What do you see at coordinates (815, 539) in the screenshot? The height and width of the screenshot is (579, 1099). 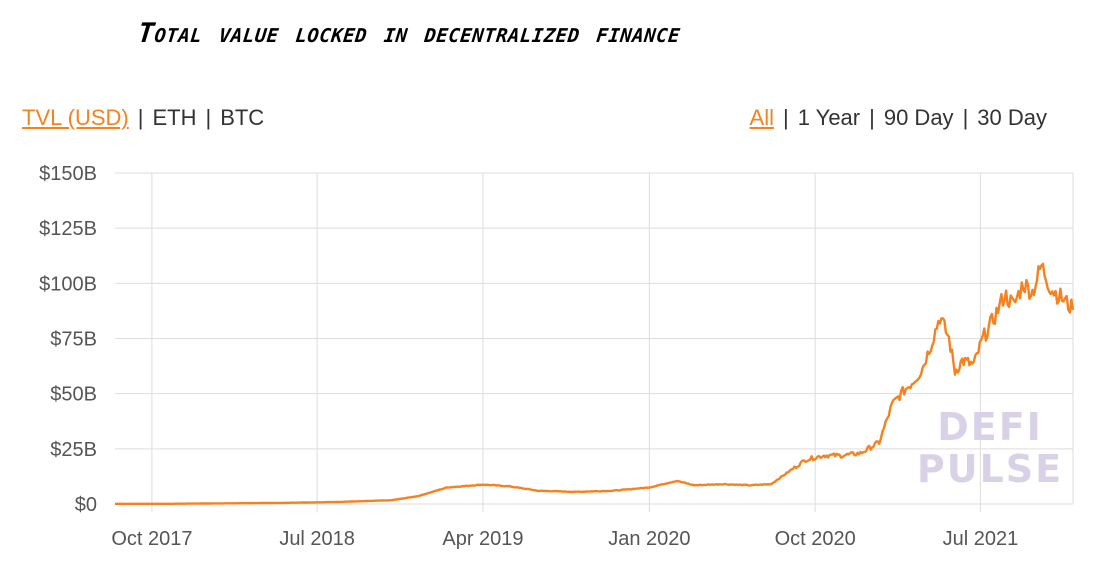 I see `x-tick-label: Oct 2020` at bounding box center [815, 539].